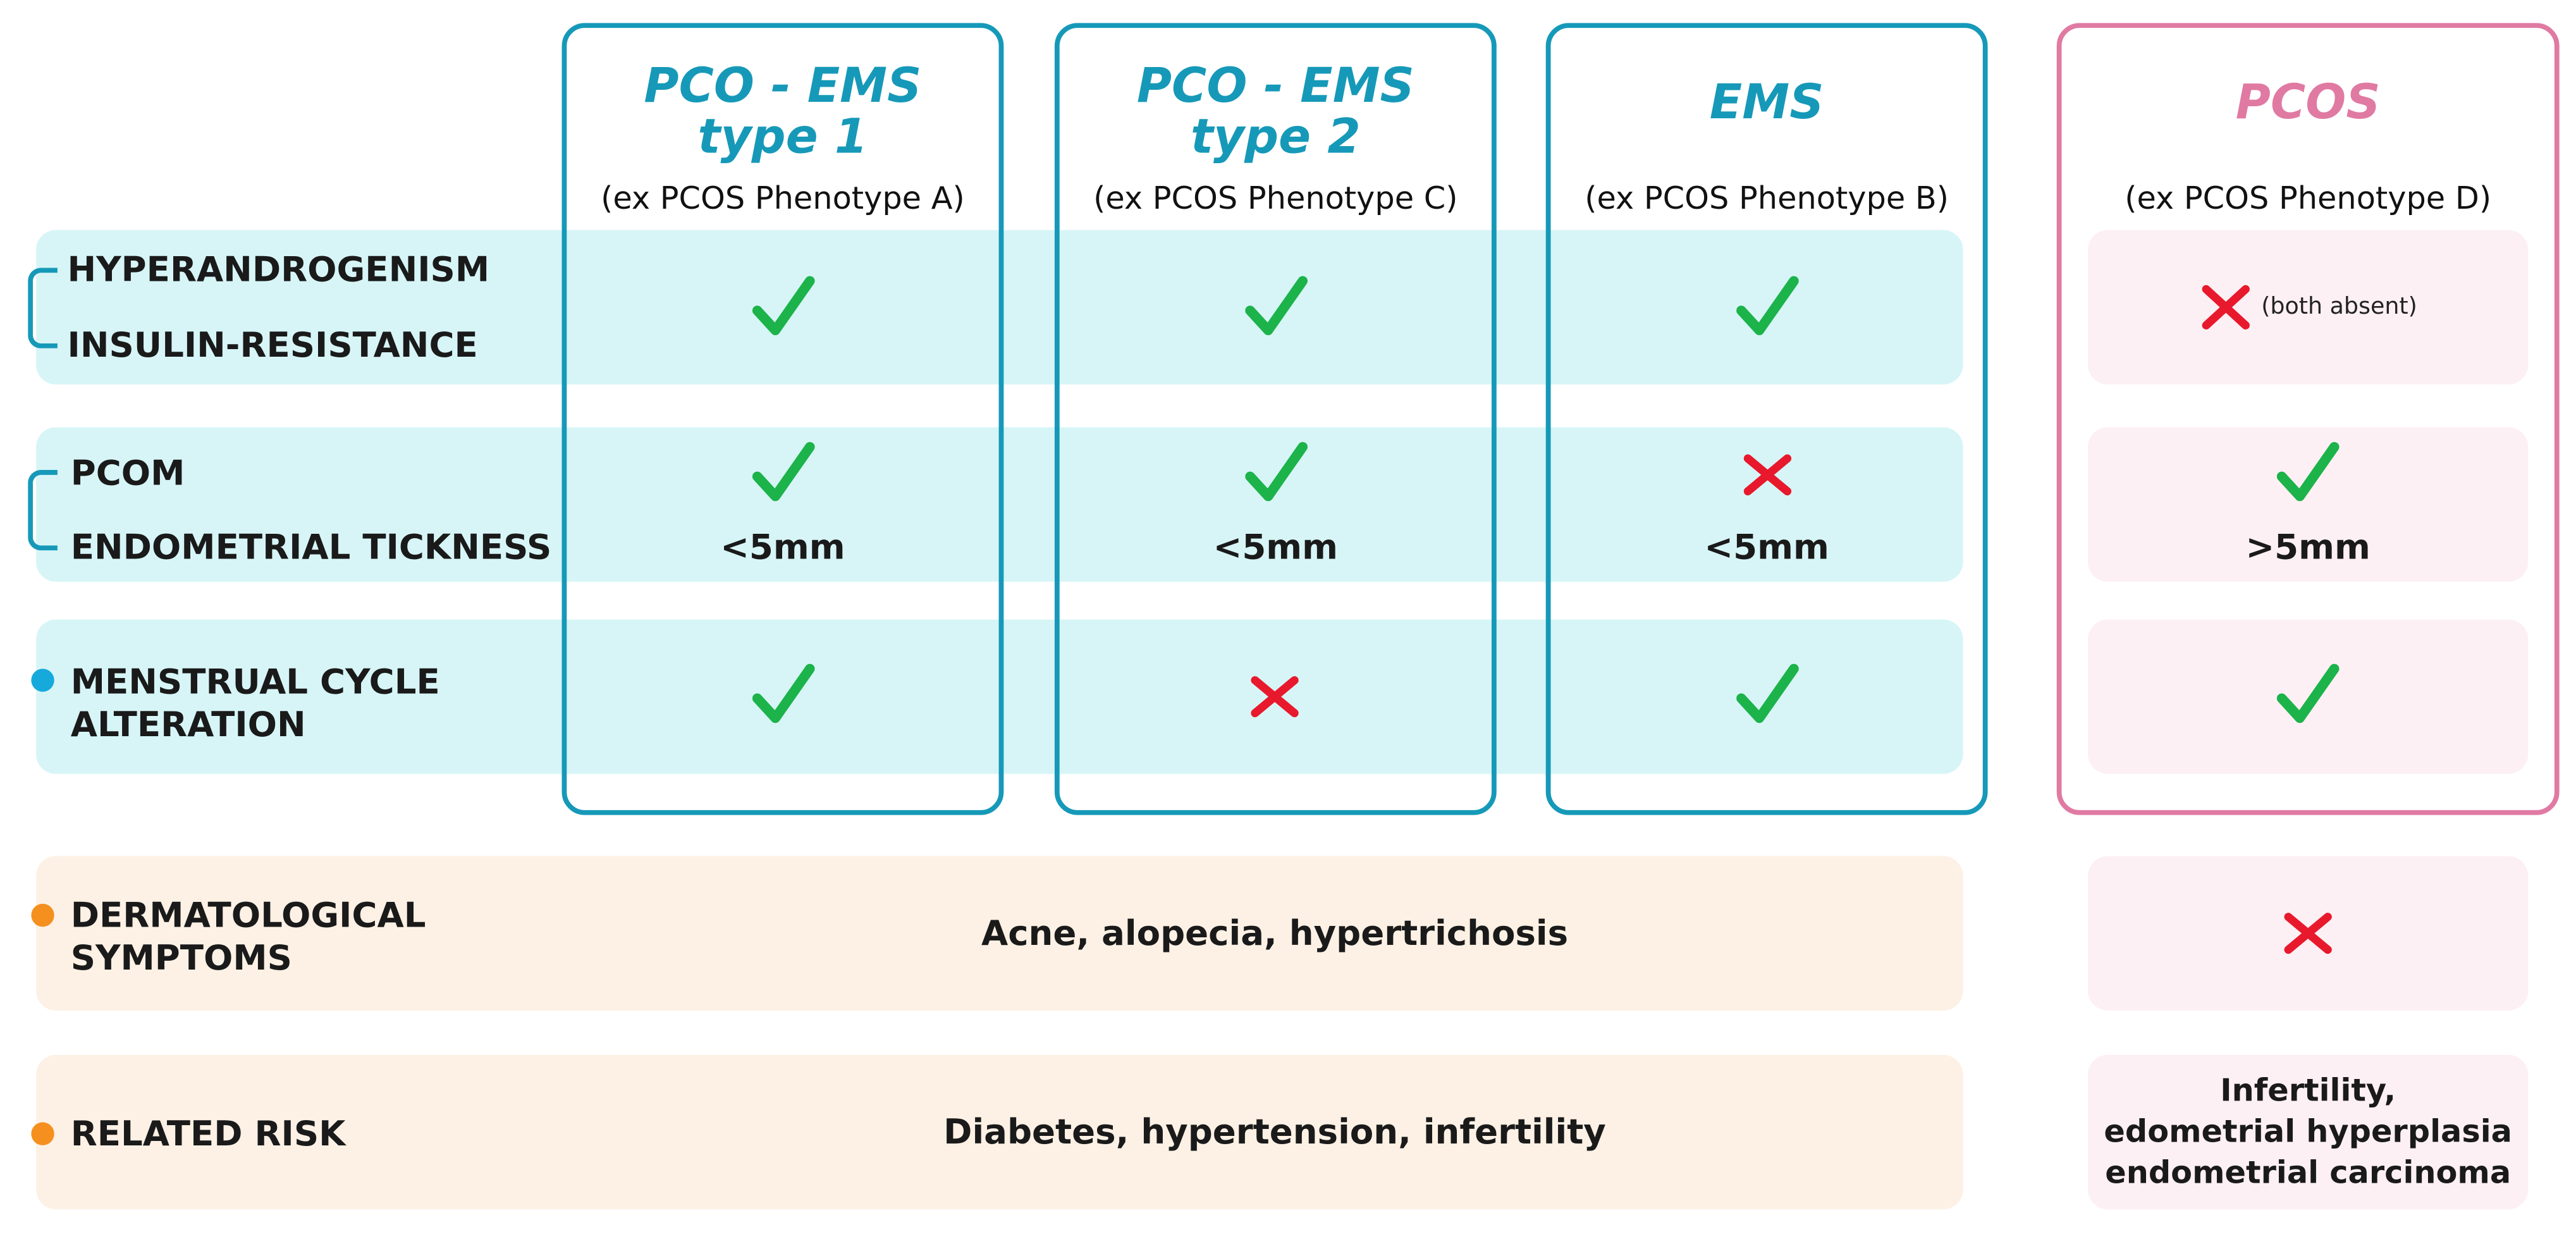 The width and height of the screenshot is (2576, 1239). I want to click on band-related-risk, so click(999, 1132).